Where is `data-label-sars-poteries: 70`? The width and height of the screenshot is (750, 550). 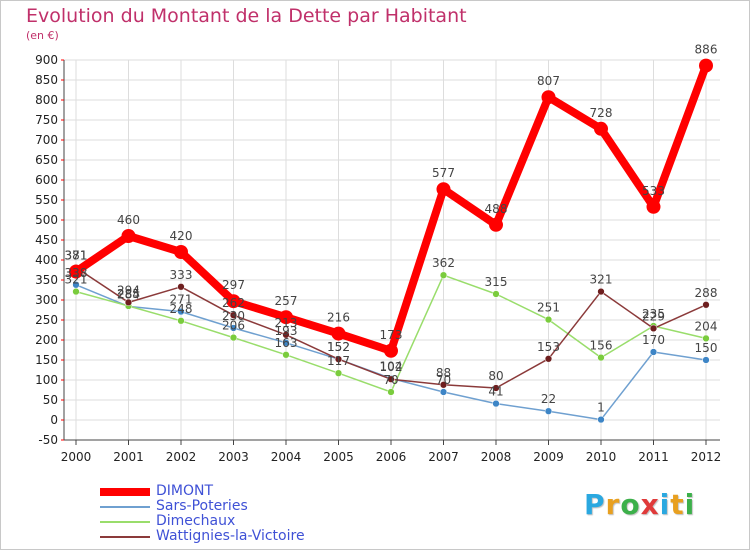
data-label-sars-poteries: 70 is located at coordinates (443, 380).